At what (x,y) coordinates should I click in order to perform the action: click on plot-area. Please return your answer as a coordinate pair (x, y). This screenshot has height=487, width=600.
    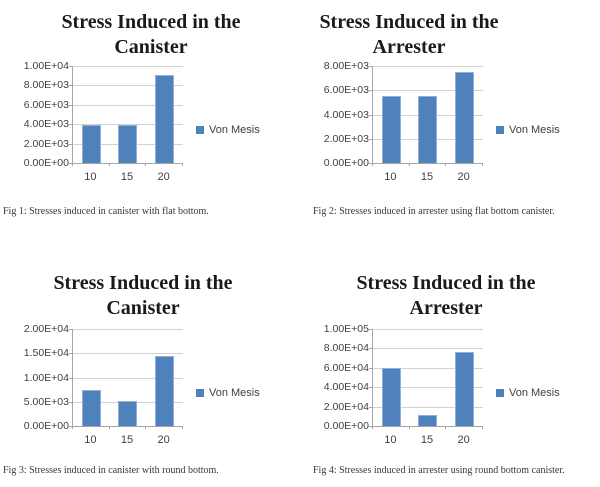
    Looking at the image, I should click on (127, 379).